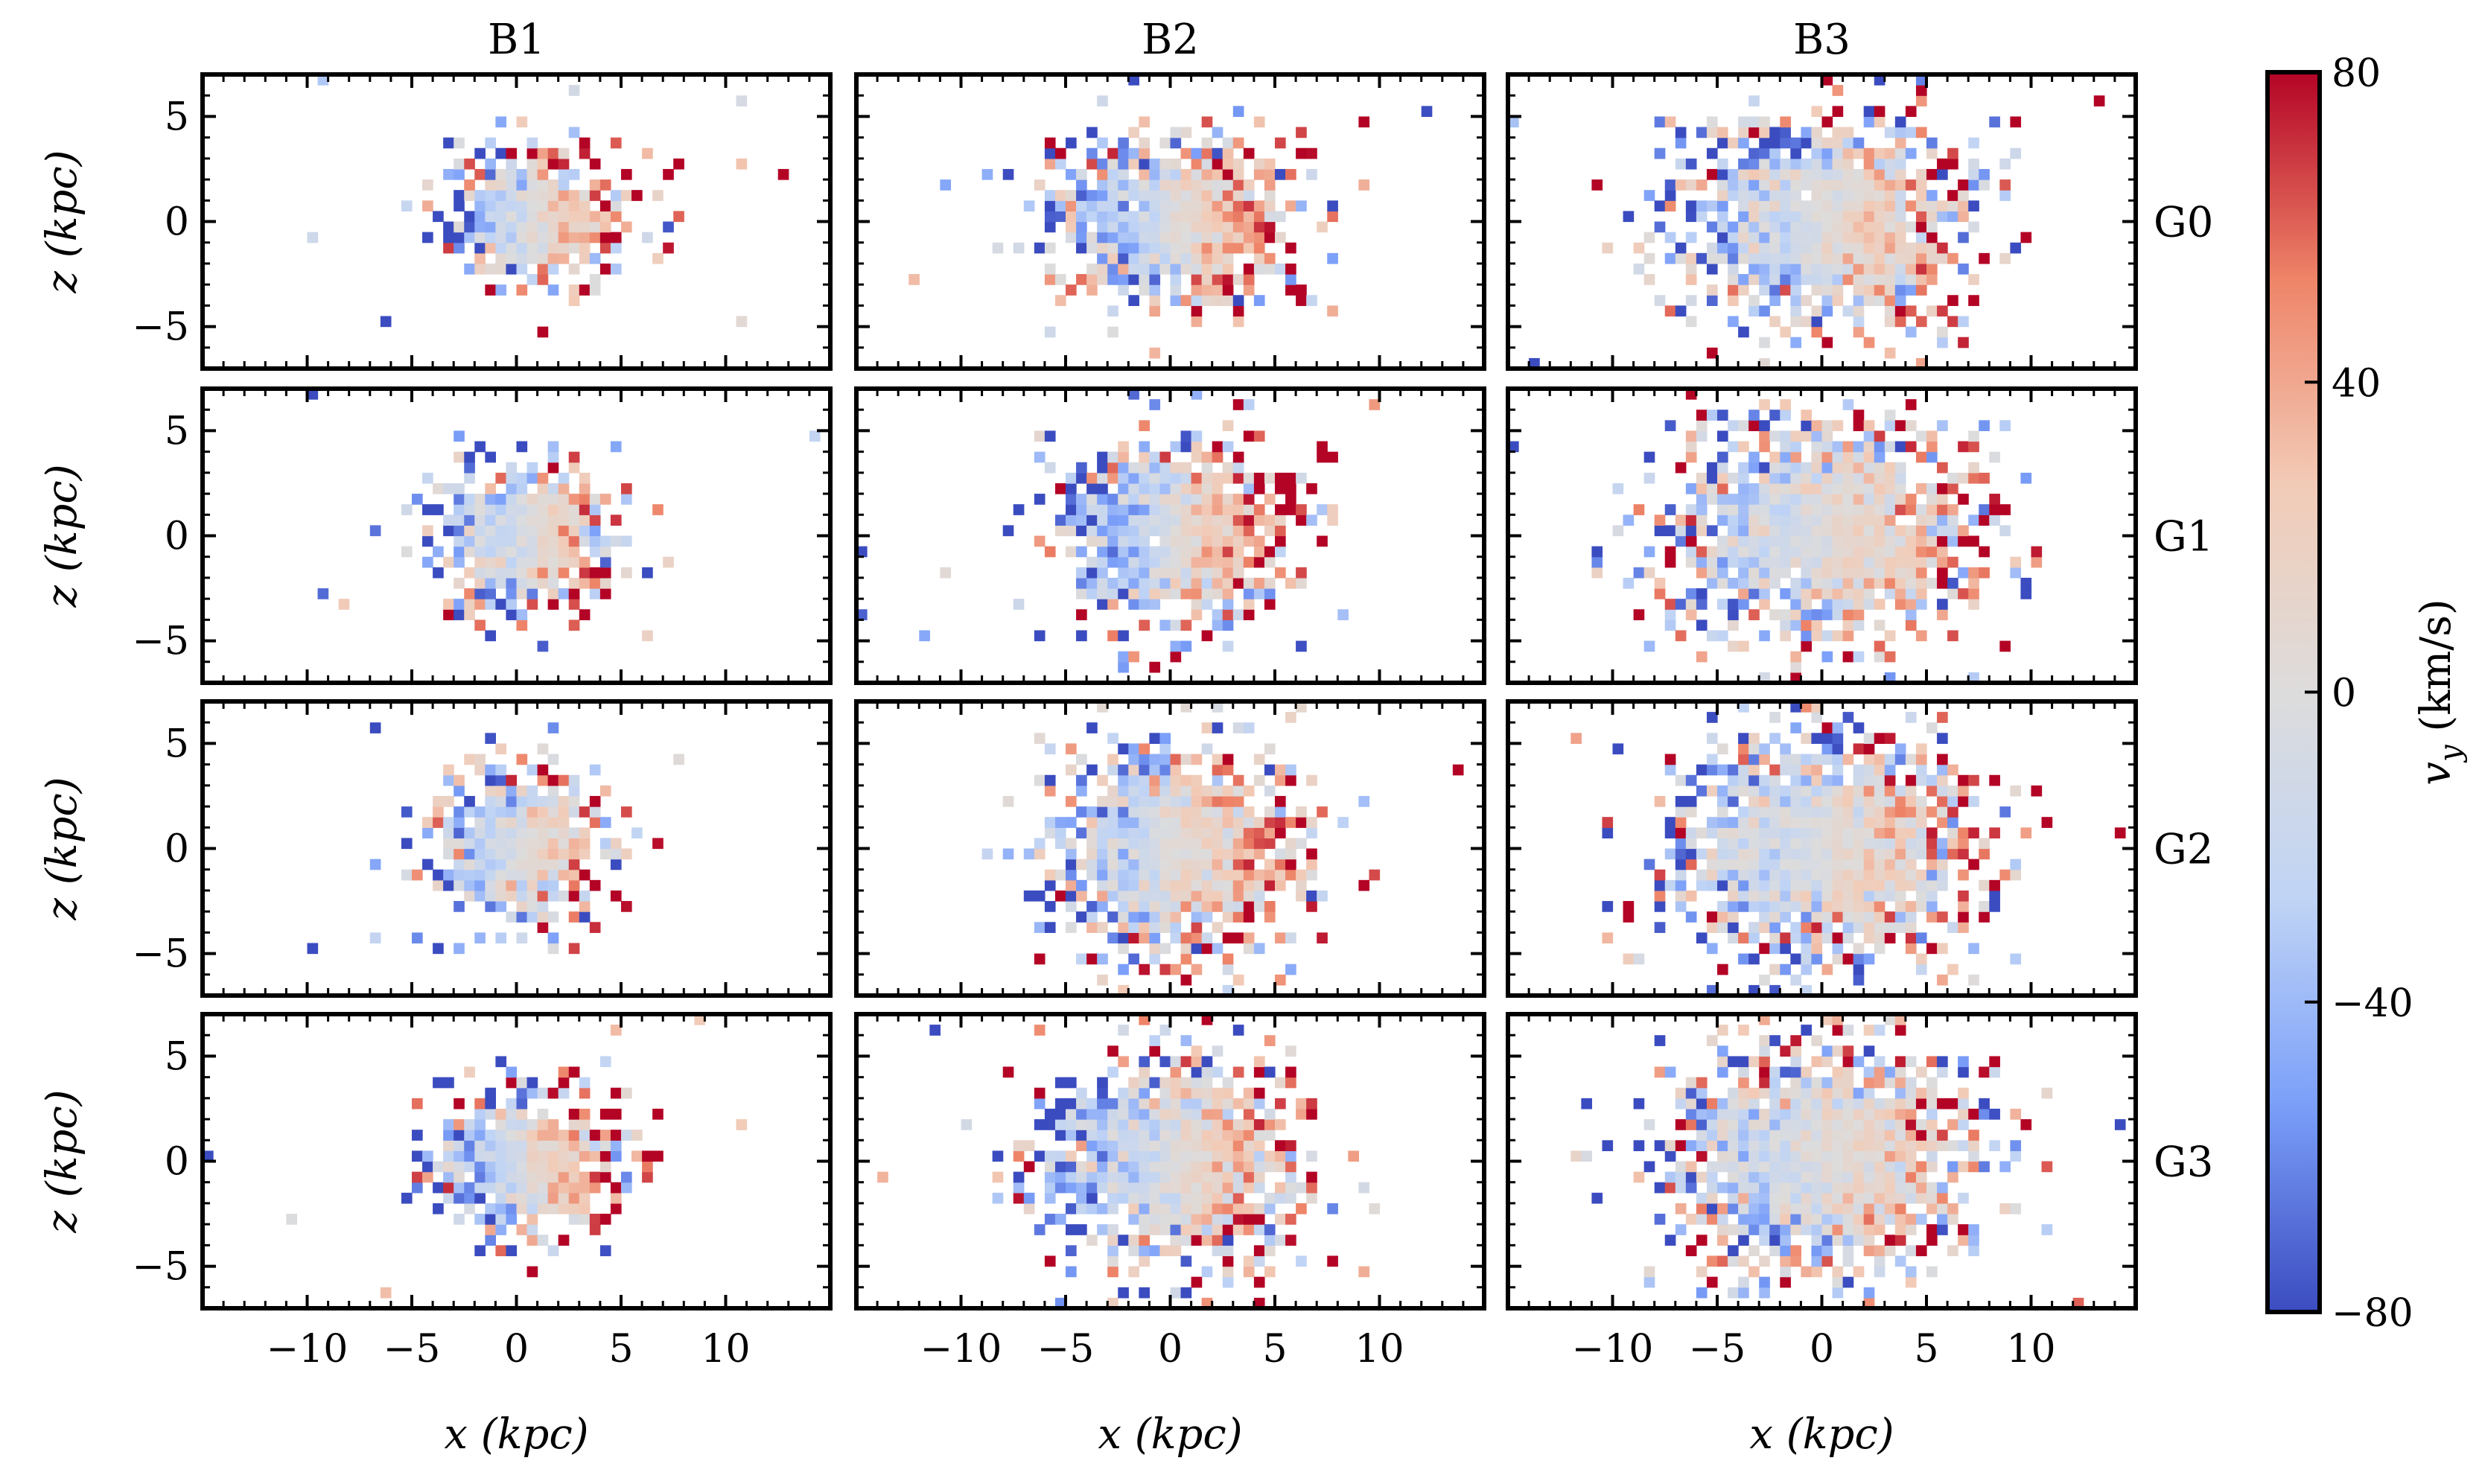 This screenshot has width=2479, height=1484. What do you see at coordinates (160, 327) in the screenshot?
I see `y-tick-label: −5` at bounding box center [160, 327].